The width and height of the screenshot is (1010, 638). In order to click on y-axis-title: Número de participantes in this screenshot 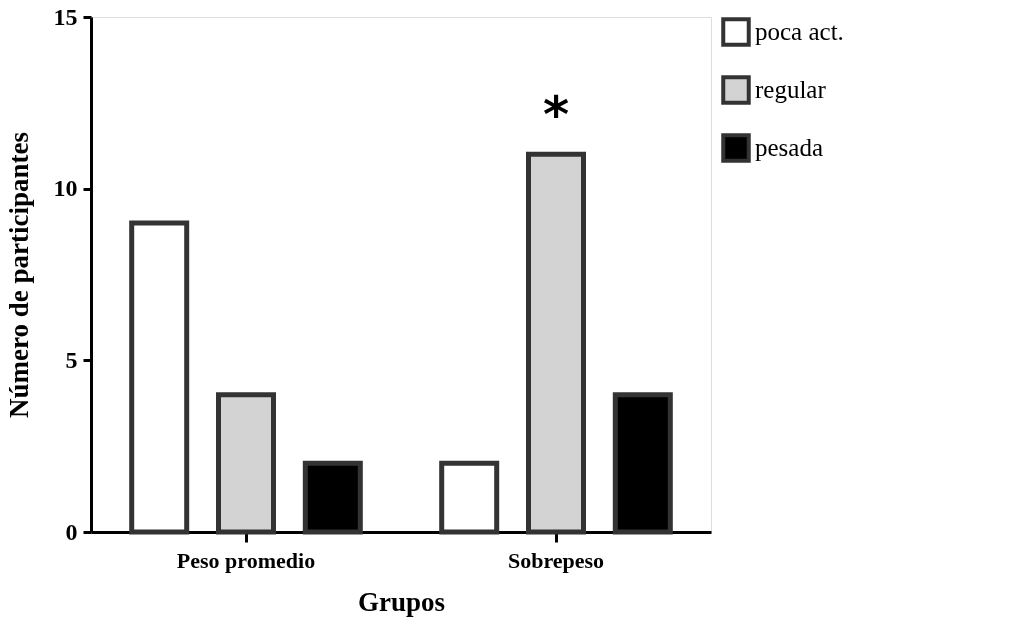, I will do `click(18, 275)`.